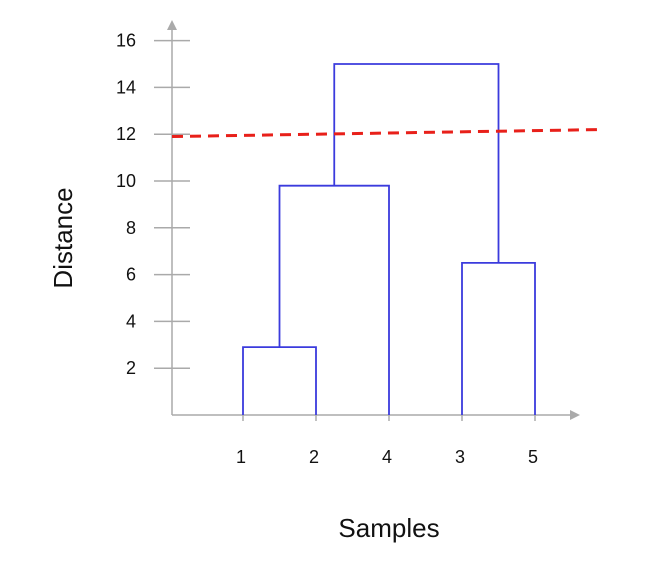  I want to click on y-axis-arrow, so click(172, 25).